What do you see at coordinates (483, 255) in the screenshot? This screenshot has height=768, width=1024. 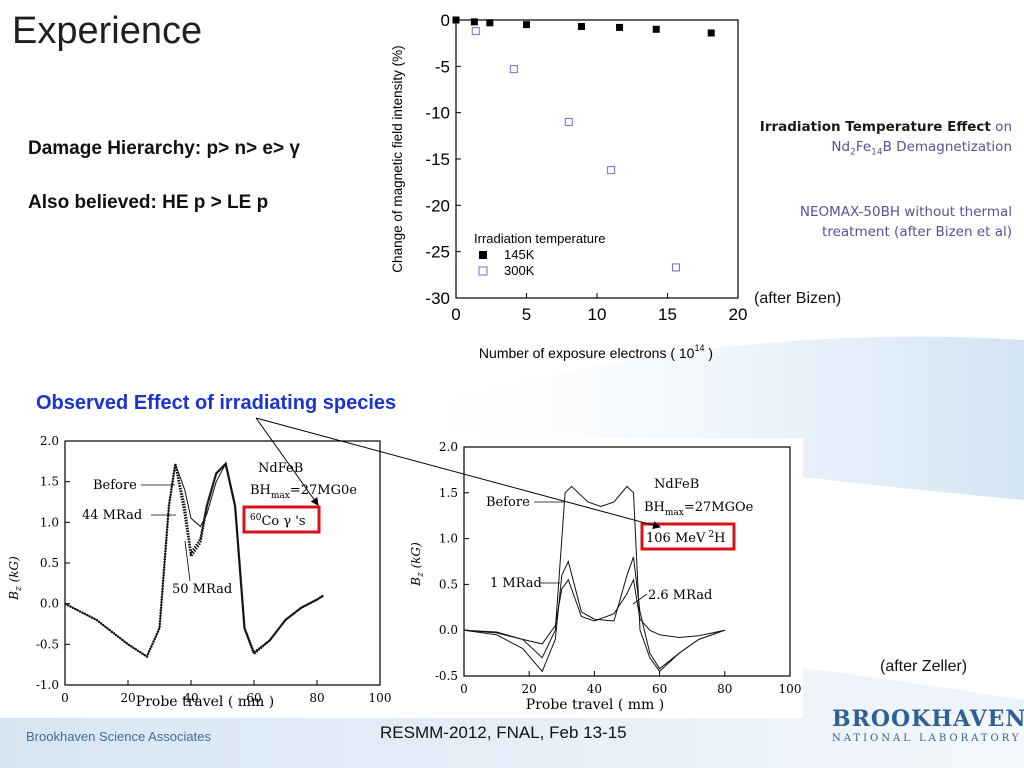 I see `legend-marker-145k` at bounding box center [483, 255].